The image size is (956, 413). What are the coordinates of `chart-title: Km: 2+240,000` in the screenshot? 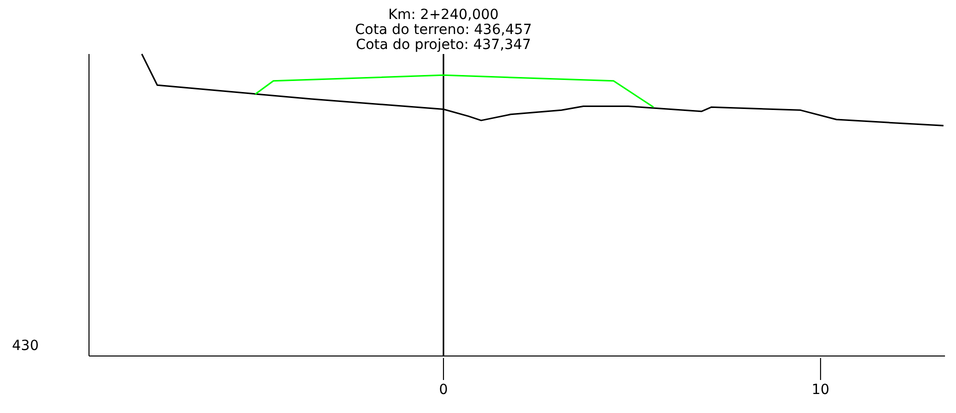 It's located at (443, 15).